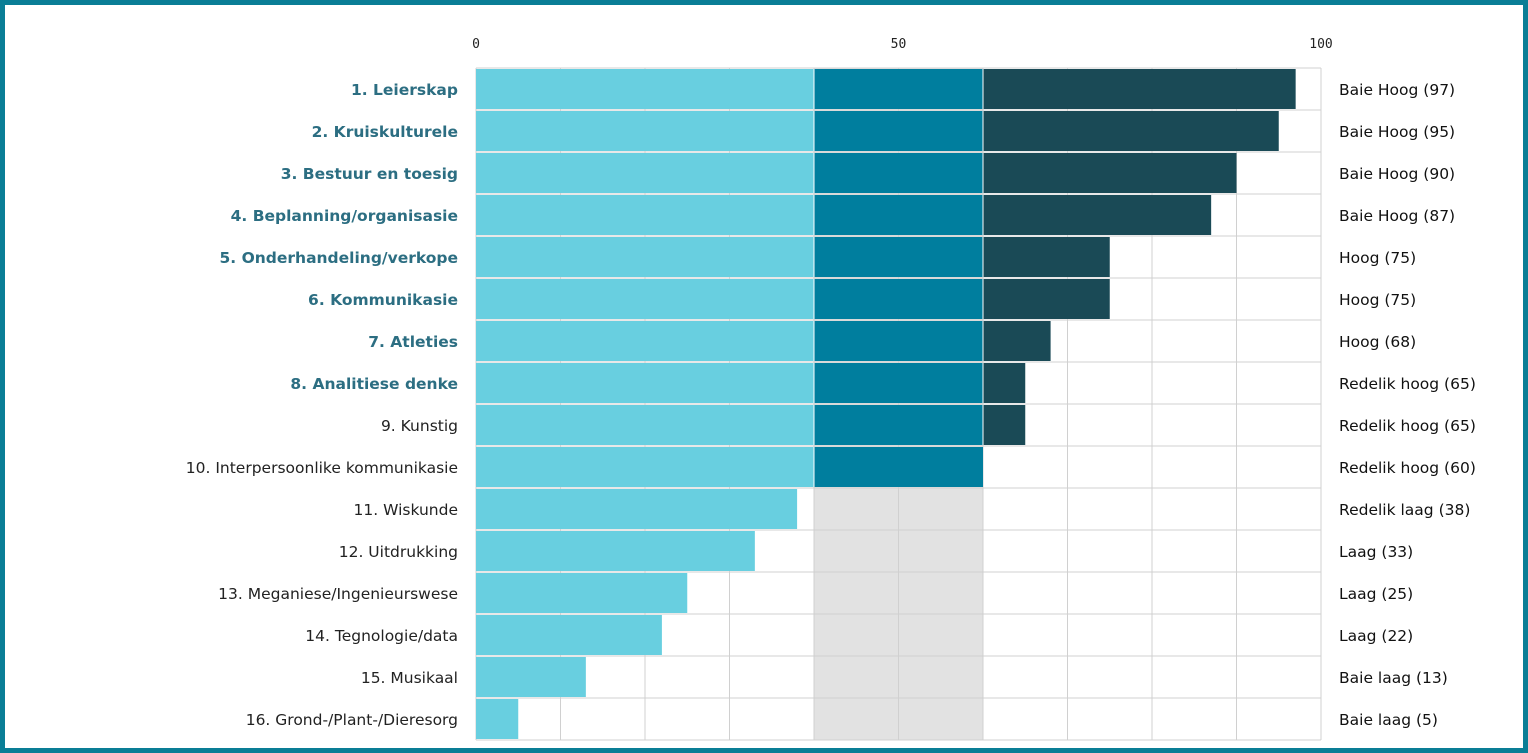 The width and height of the screenshot is (1528, 753). What do you see at coordinates (476, 44) in the screenshot?
I see `x-tick-label: 0` at bounding box center [476, 44].